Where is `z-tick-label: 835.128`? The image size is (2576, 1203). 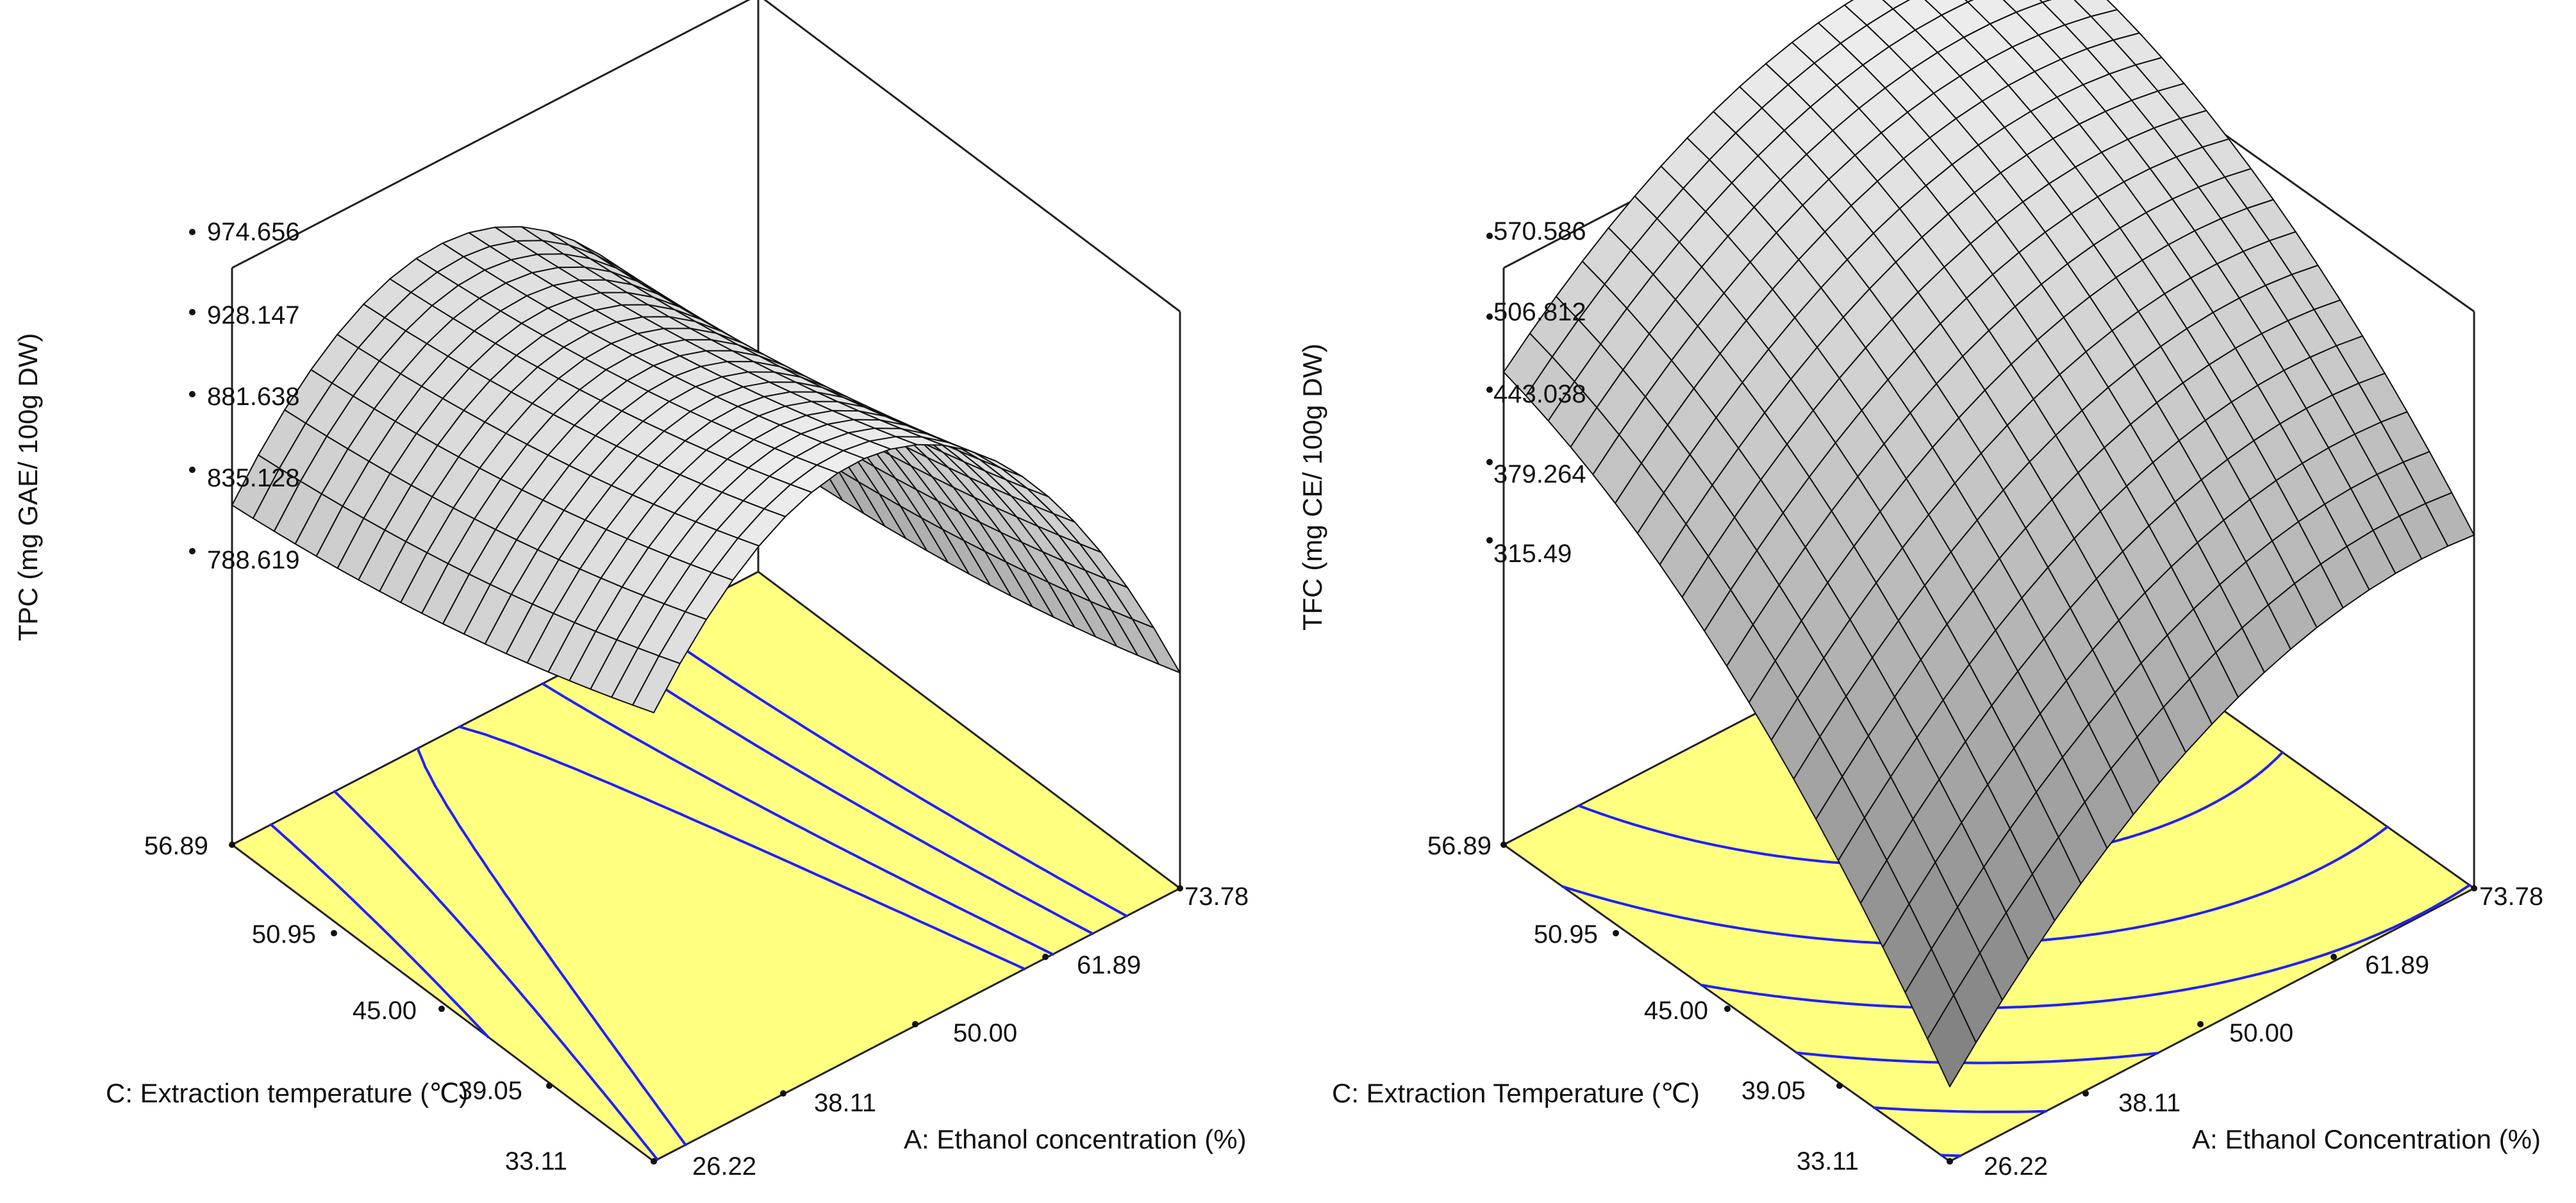
z-tick-label: 835.128 is located at coordinates (254, 478).